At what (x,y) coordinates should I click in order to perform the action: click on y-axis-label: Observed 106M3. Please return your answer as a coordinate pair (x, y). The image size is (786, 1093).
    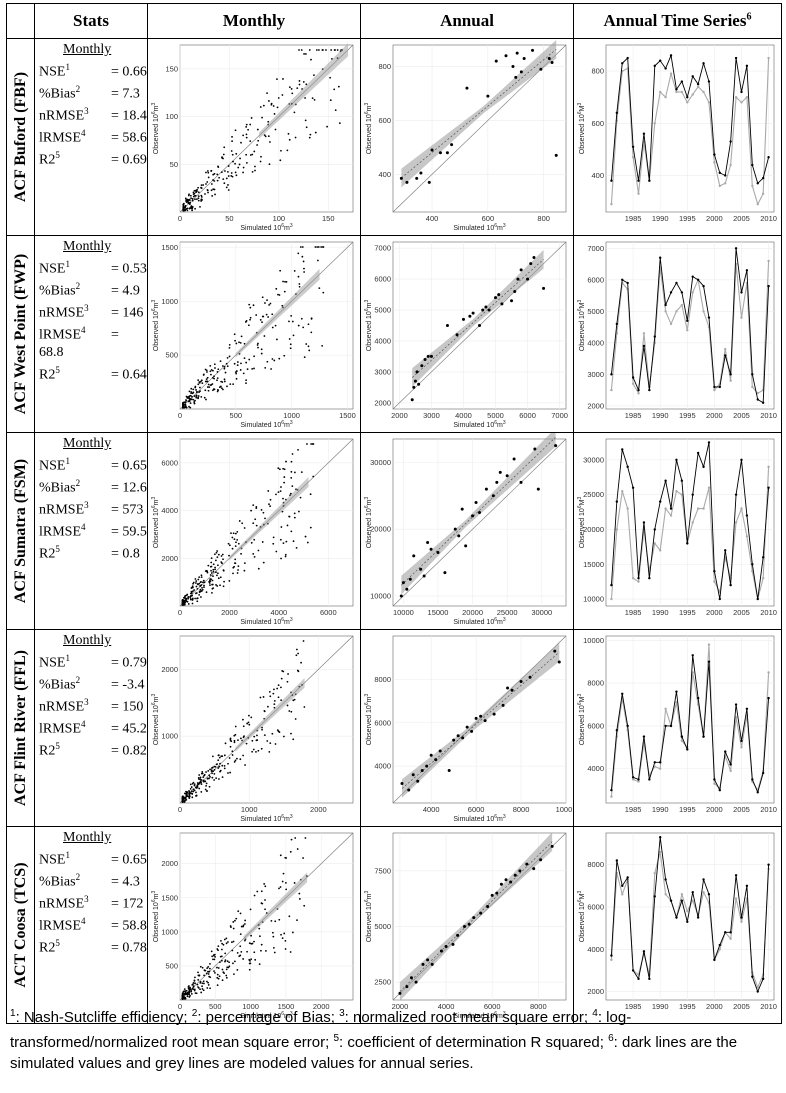
    Looking at the image, I should click on (581, 523).